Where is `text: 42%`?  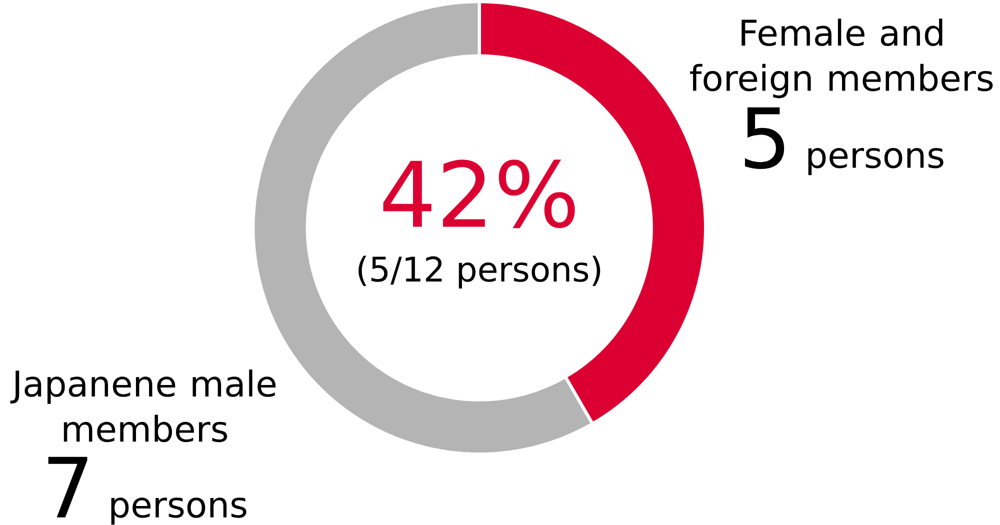 text: 42% is located at coordinates (479, 194).